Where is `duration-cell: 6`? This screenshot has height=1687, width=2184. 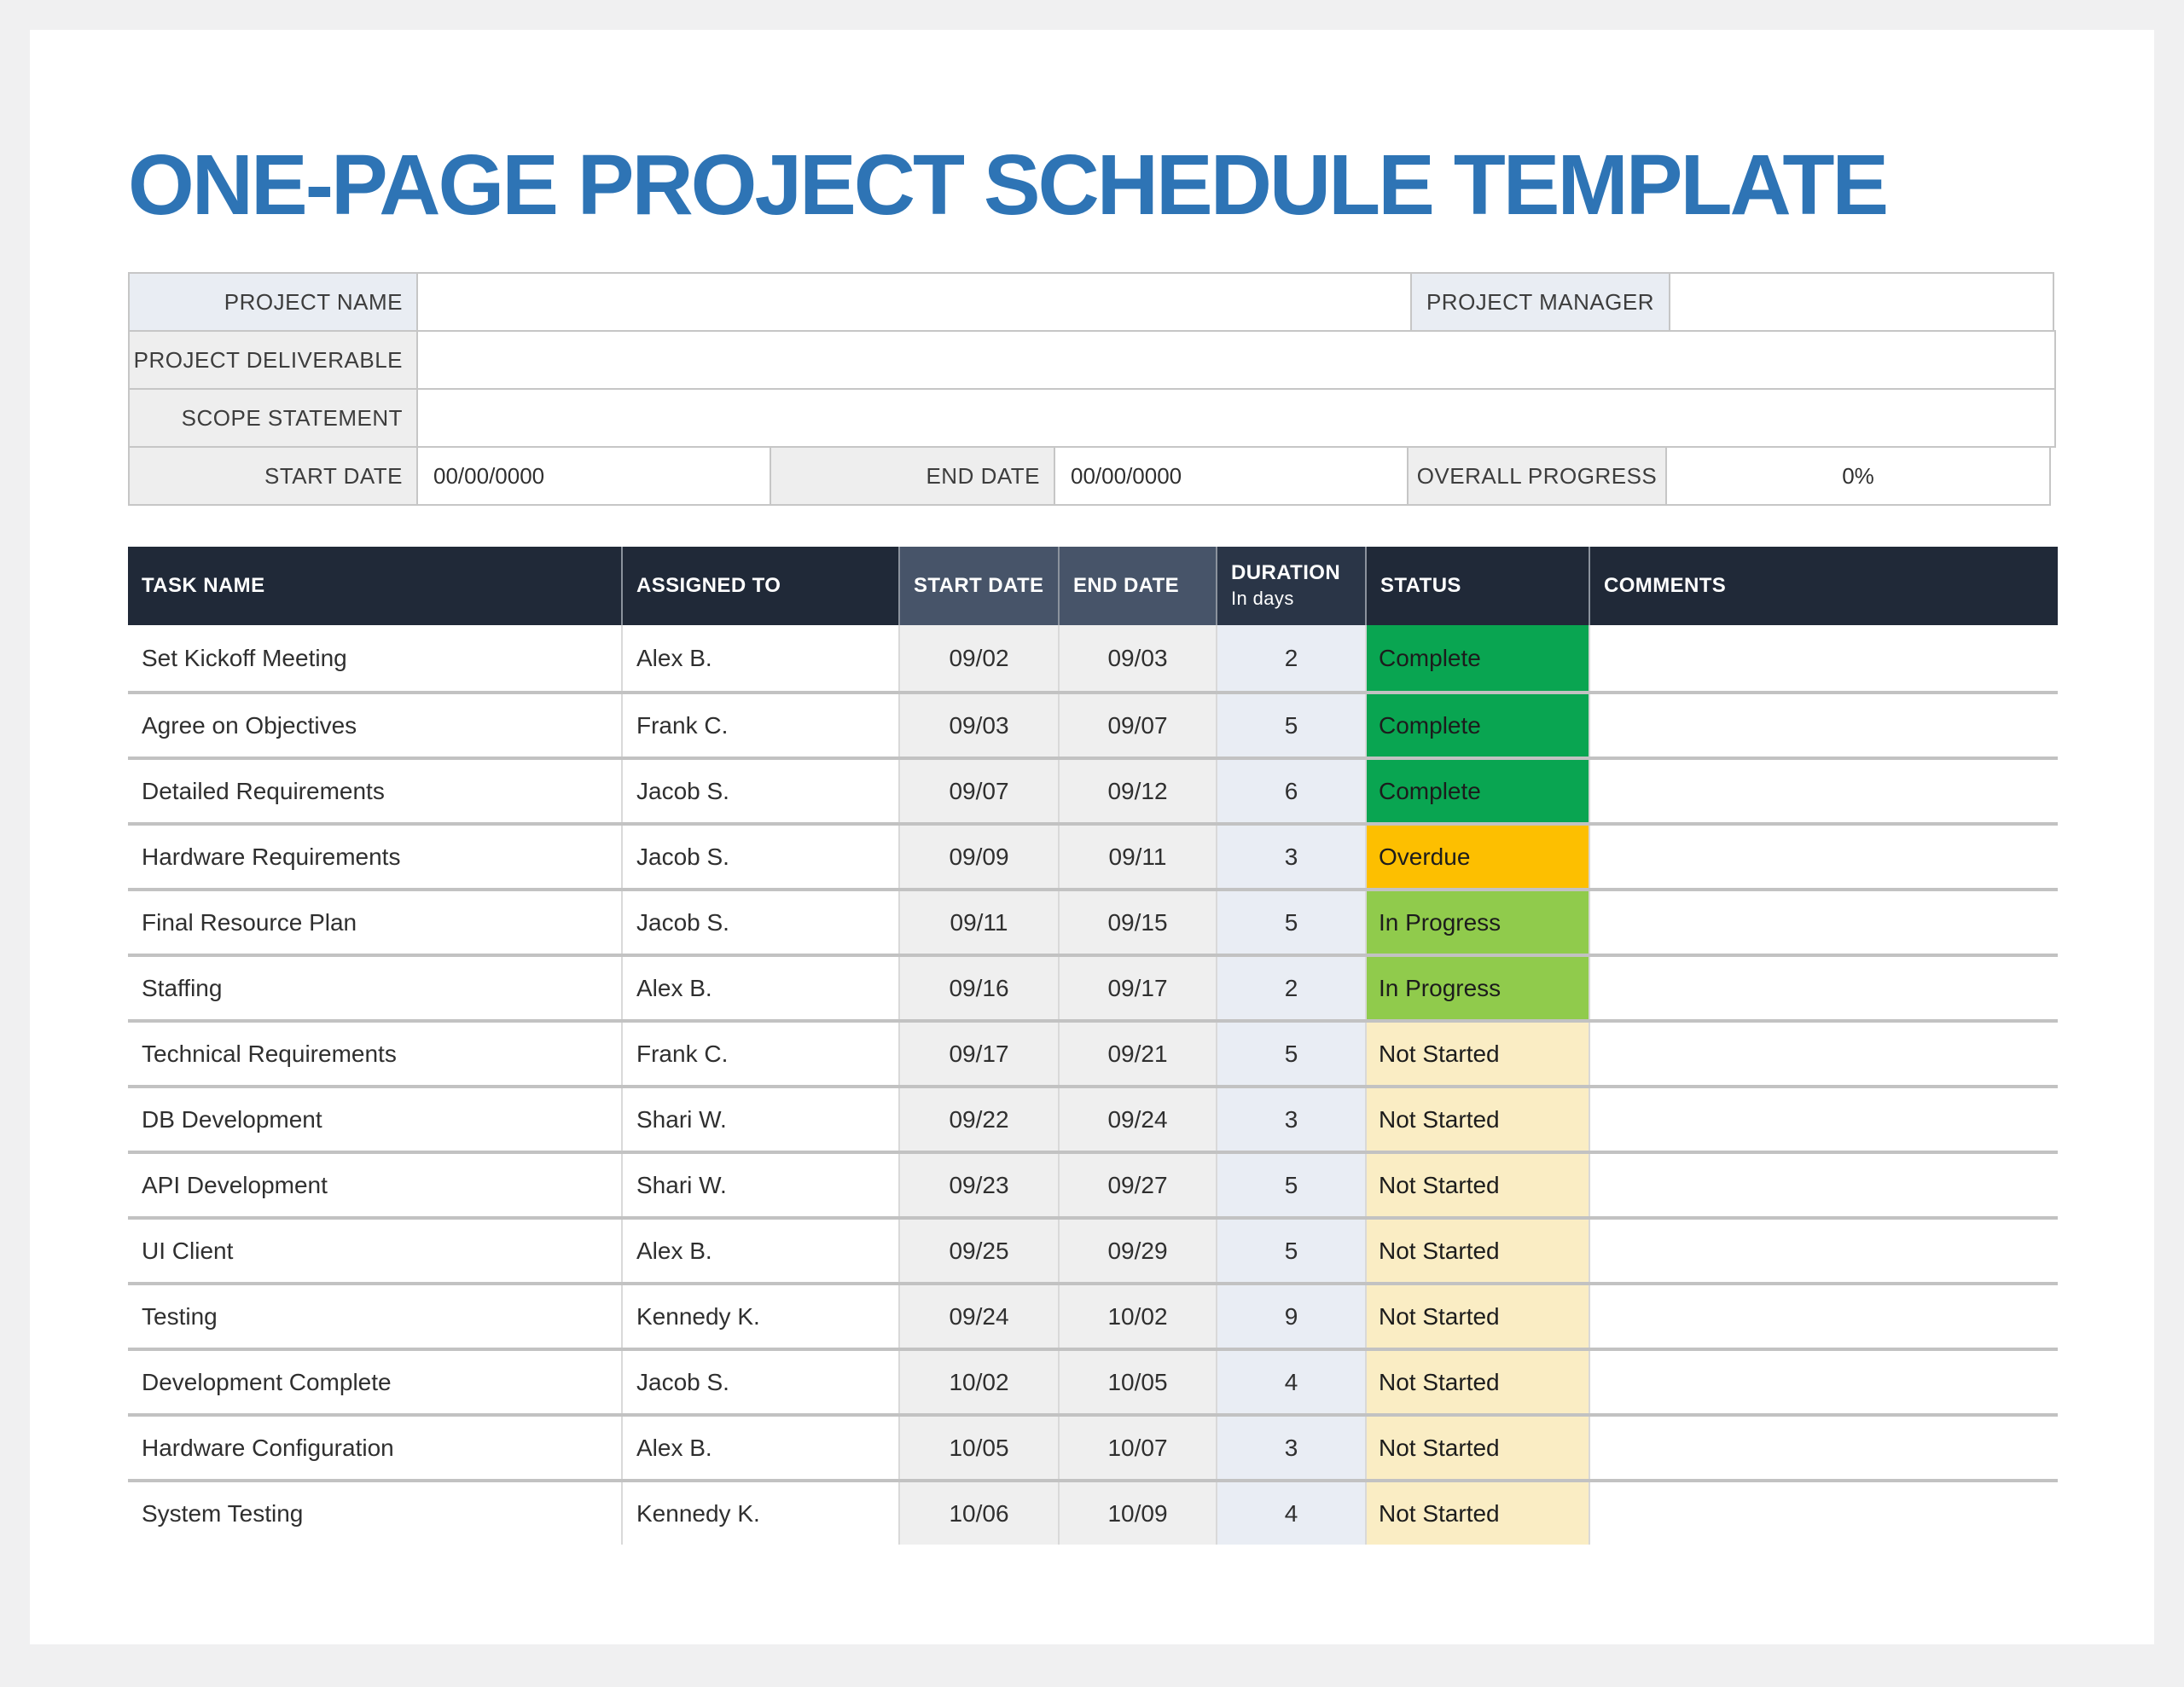
duration-cell: 6 is located at coordinates (1290, 791).